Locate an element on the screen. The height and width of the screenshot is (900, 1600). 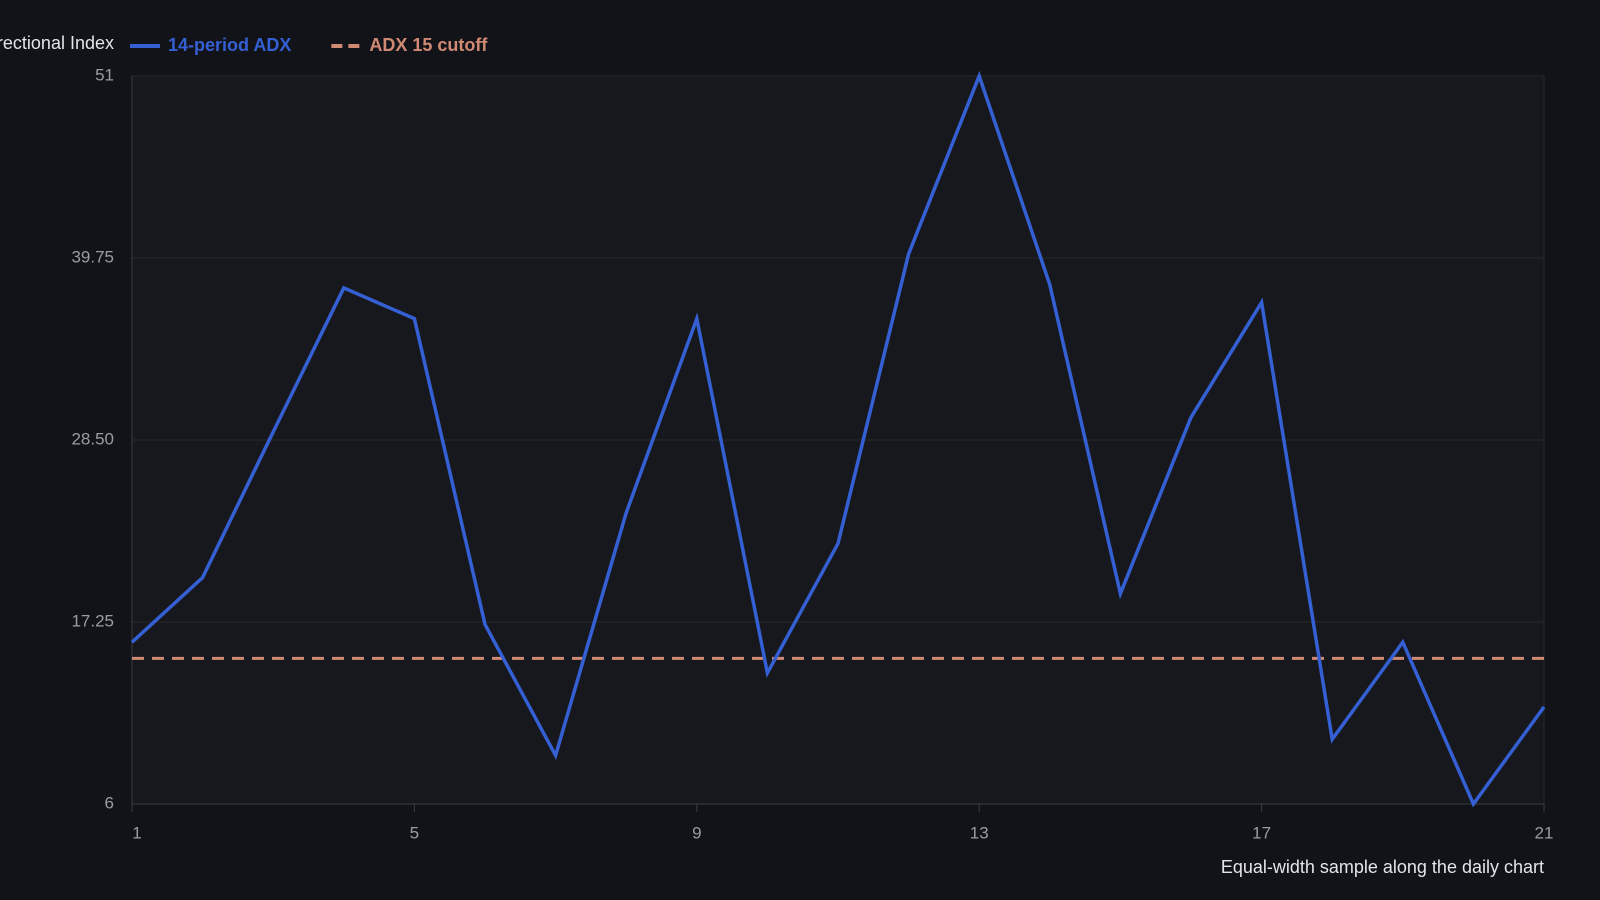
y-tick-label: 28.50 is located at coordinates (92, 438).